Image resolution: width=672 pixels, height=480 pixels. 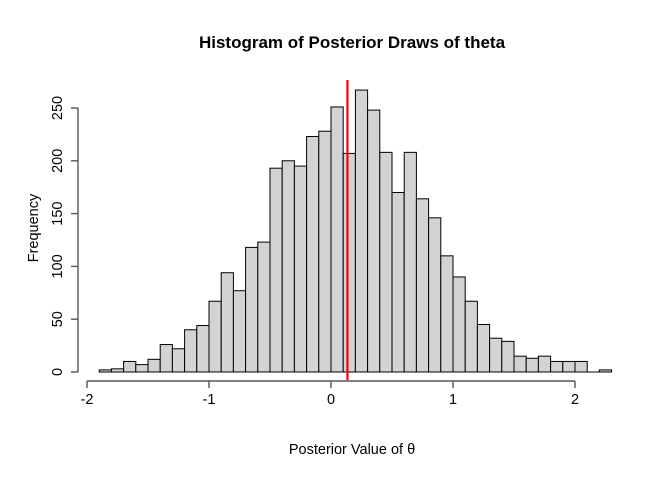 What do you see at coordinates (58, 108) in the screenshot?
I see `y-tick-label: 250` at bounding box center [58, 108].